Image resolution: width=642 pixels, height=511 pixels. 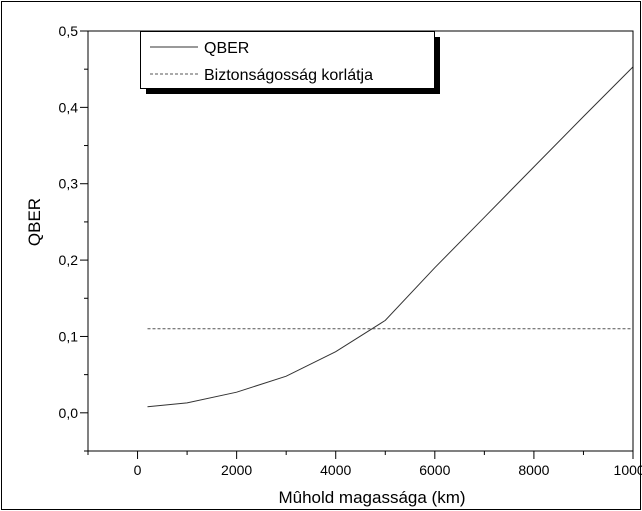 What do you see at coordinates (34, 222) in the screenshot?
I see `y-axis-title: QBER` at bounding box center [34, 222].